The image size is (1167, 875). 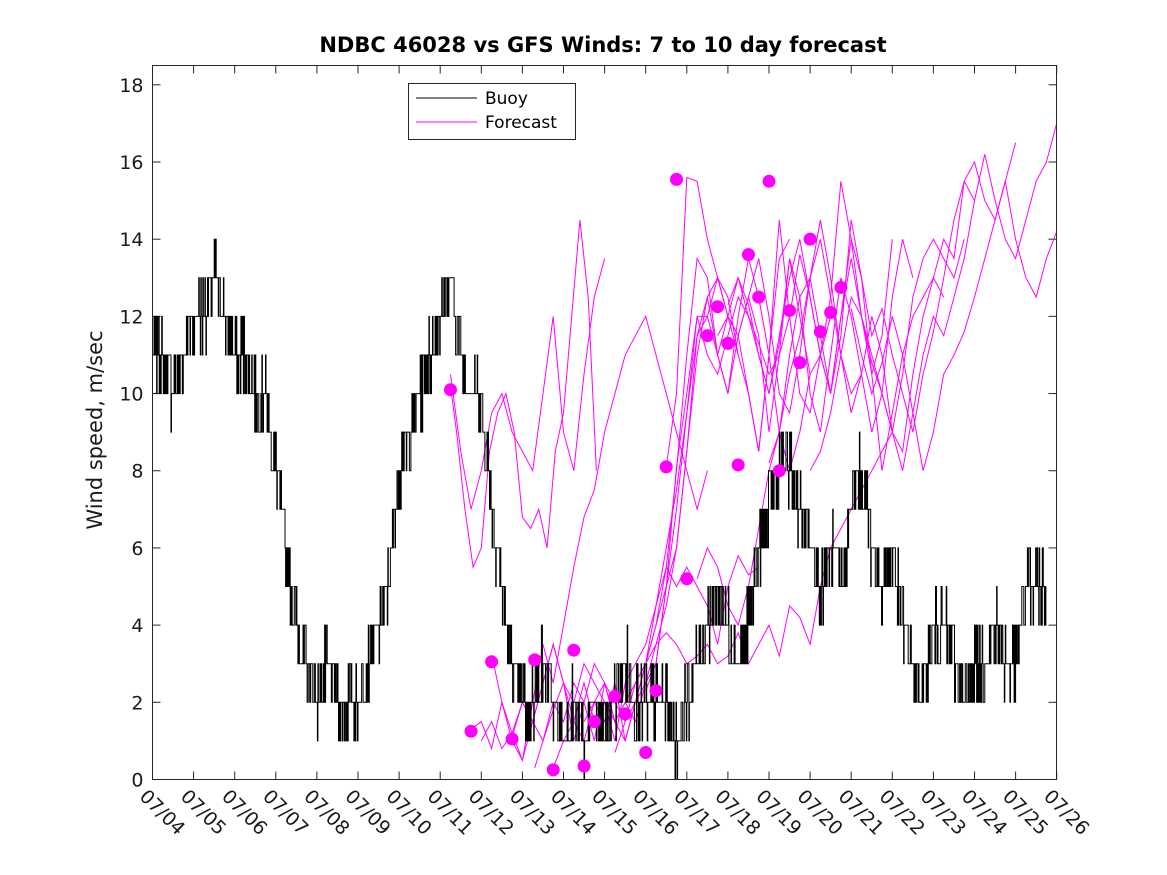 What do you see at coordinates (131, 317) in the screenshot?
I see `y-tick-label: 12` at bounding box center [131, 317].